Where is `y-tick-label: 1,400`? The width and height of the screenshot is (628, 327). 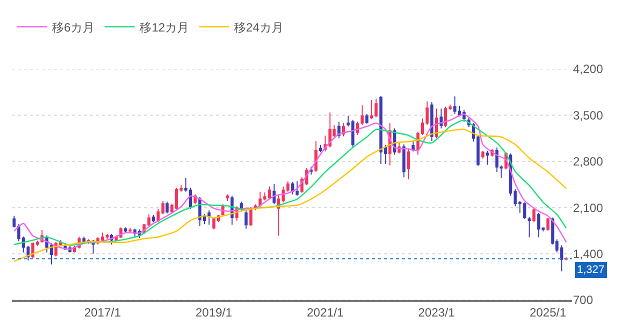 y-tick-label: 1,400 is located at coordinates (588, 254).